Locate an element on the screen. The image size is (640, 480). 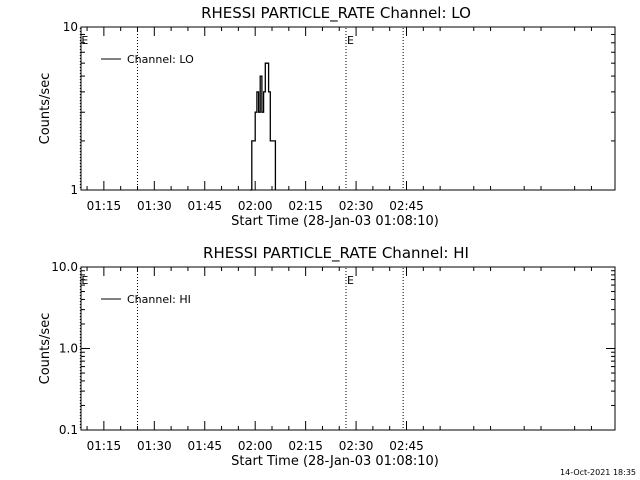
panel-1-title: RHESSI PARTICLE_RATE Channel: LO is located at coordinates (336, 13).